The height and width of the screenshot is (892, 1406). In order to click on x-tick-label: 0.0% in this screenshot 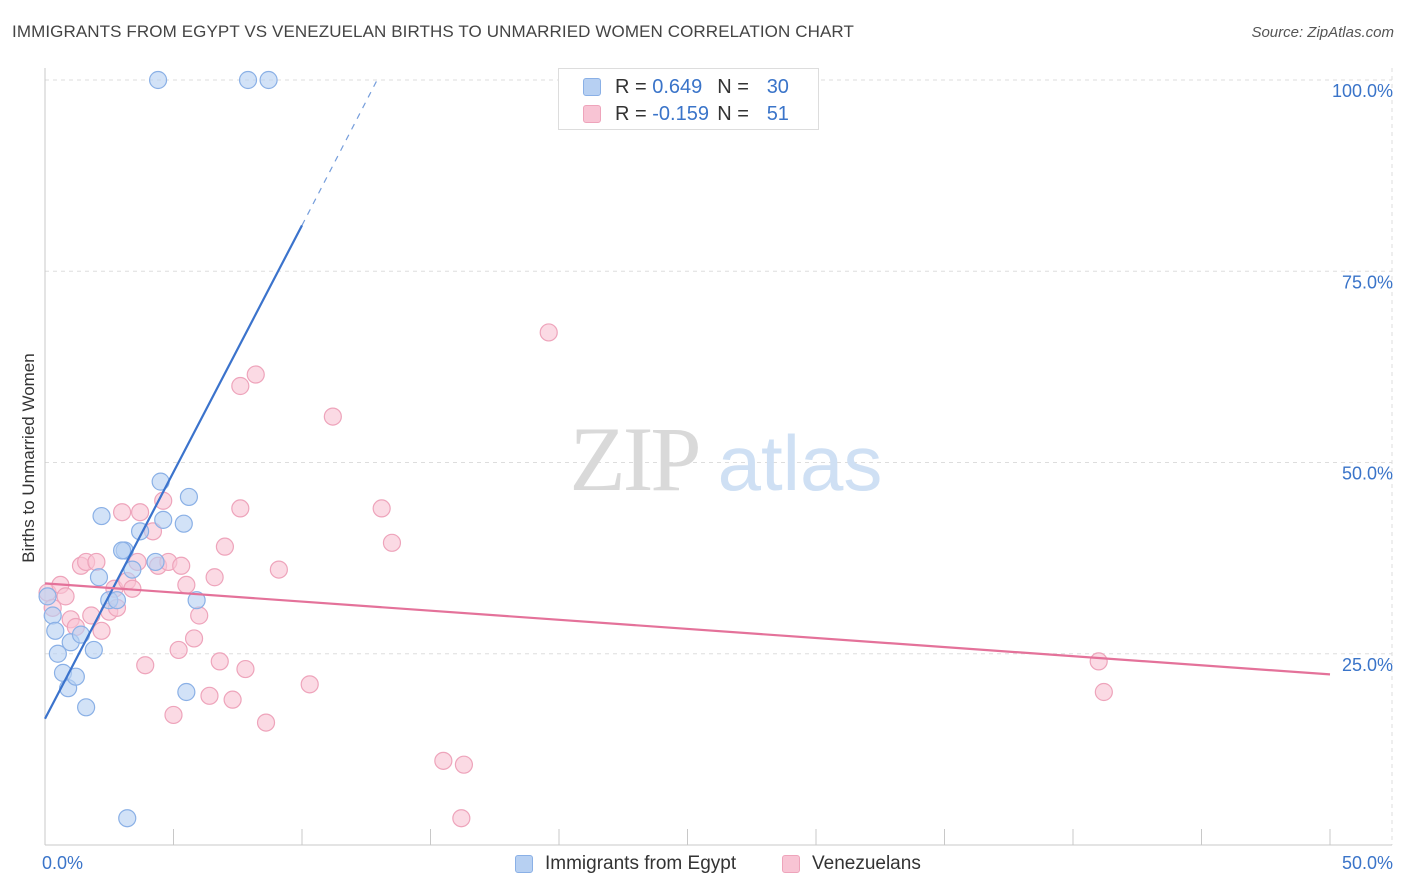, I will do `click(62, 863)`.